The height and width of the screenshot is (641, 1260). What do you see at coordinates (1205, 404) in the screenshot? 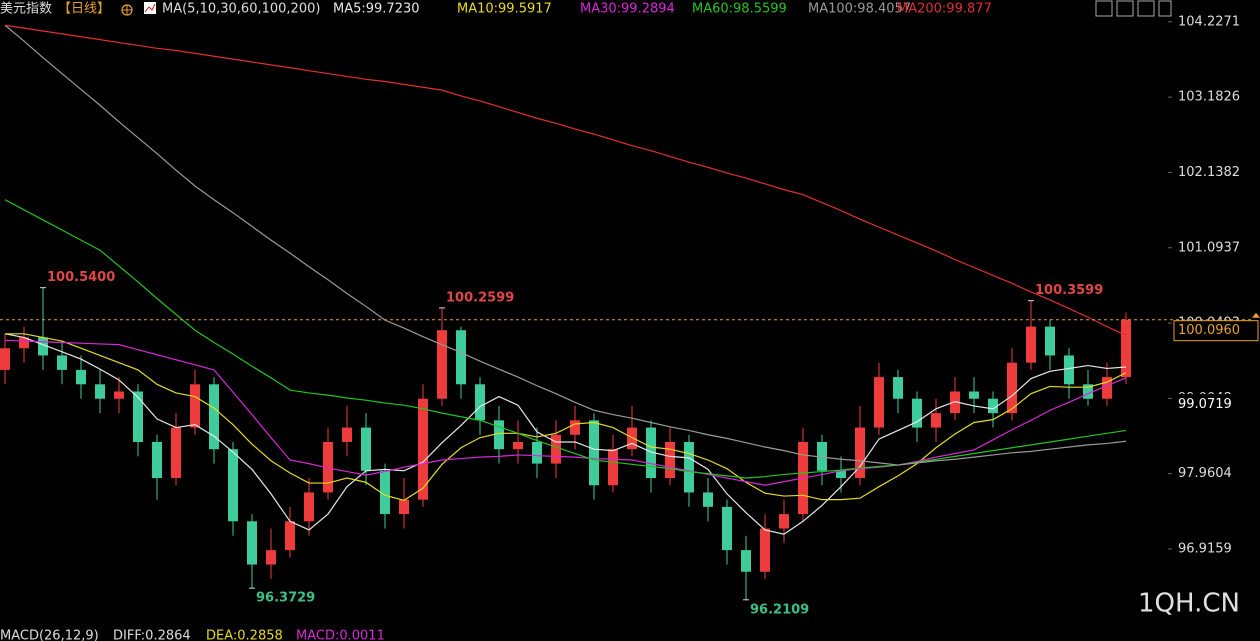
I see `marker-price-label: 99.0719` at bounding box center [1205, 404].